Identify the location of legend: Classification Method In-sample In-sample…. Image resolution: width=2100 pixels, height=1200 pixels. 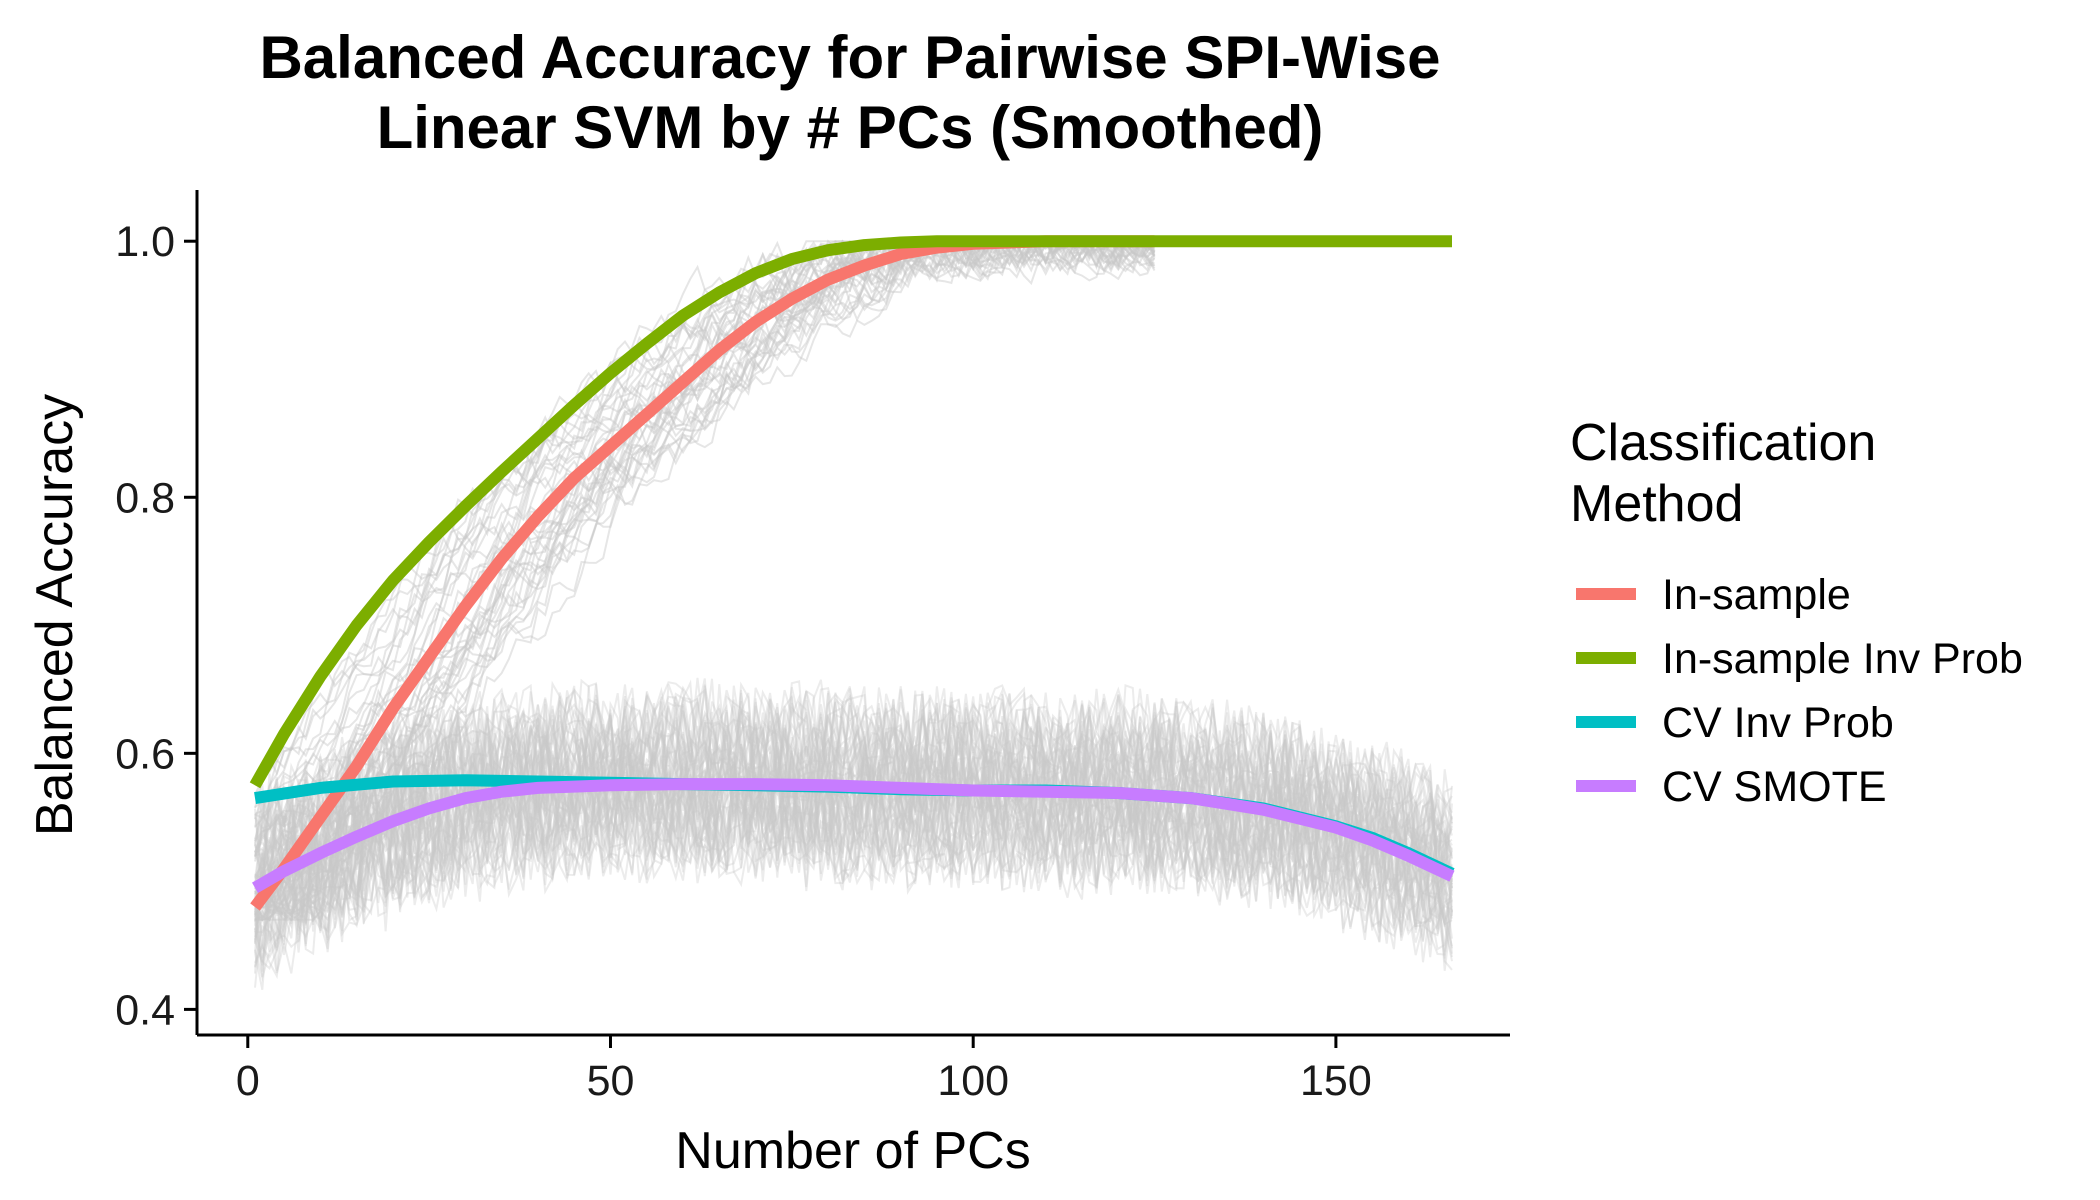
(1796, 612).